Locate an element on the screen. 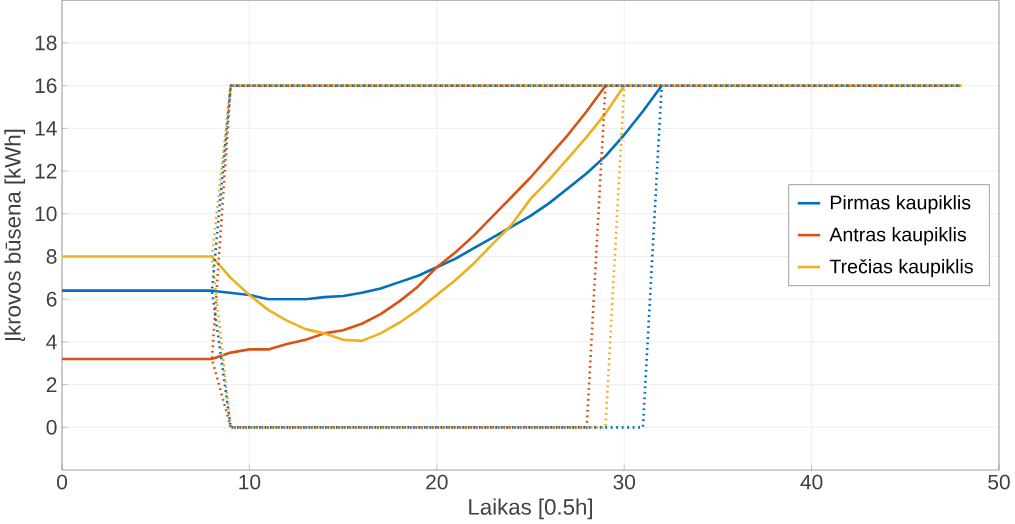 This screenshot has width=1015, height=524. y-tick-label: 0 is located at coordinates (51, 427).